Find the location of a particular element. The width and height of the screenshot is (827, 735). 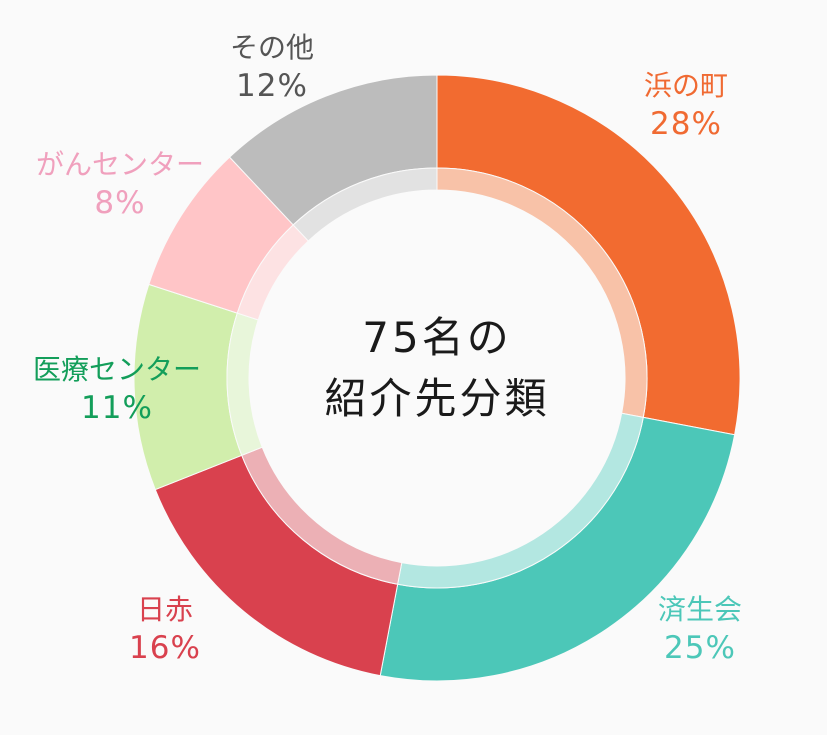

segment-label: 済生会 25% is located at coordinates (700, 630).